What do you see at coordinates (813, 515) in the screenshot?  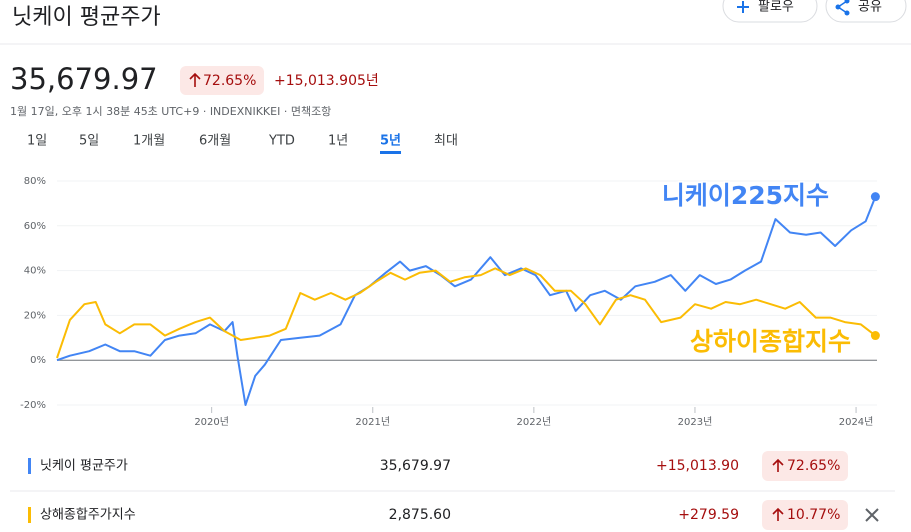 I see `row-change-pct: 10.77%` at bounding box center [813, 515].